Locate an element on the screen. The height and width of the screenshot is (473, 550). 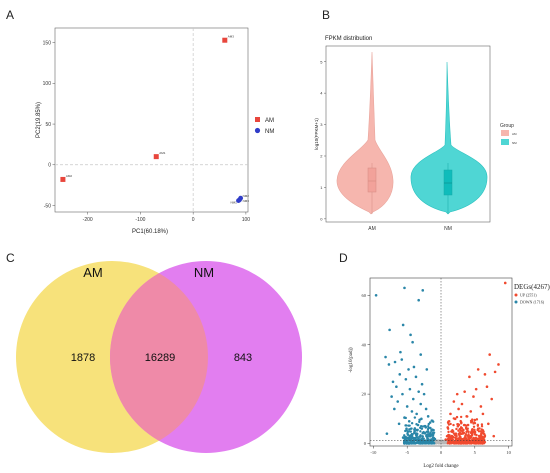
volcano-legend-up-marker is located at coordinates (516, 295).